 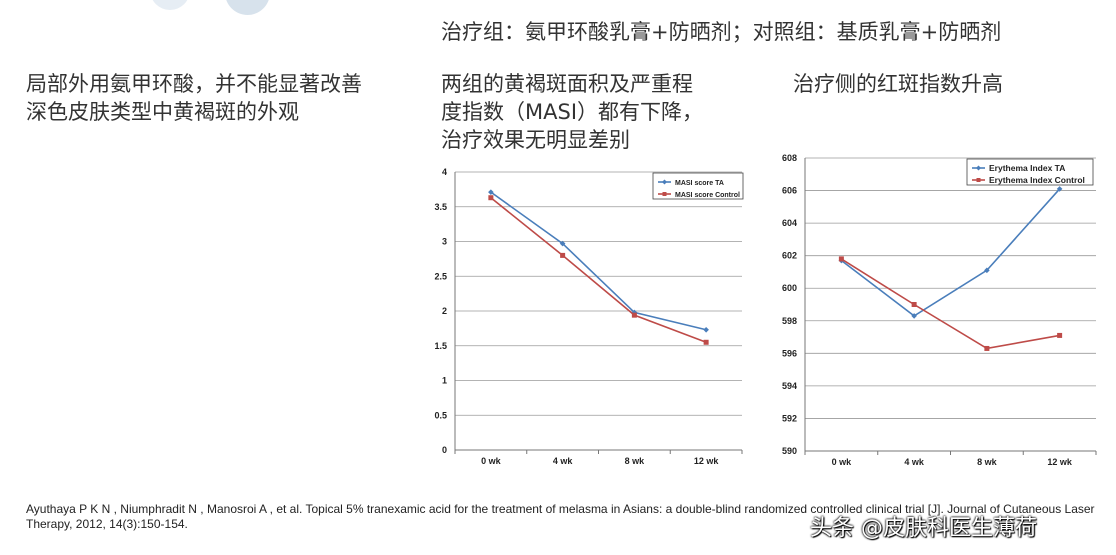 I want to click on watermark: 头条 @皮肤科医生薄荷, so click(x=923, y=528).